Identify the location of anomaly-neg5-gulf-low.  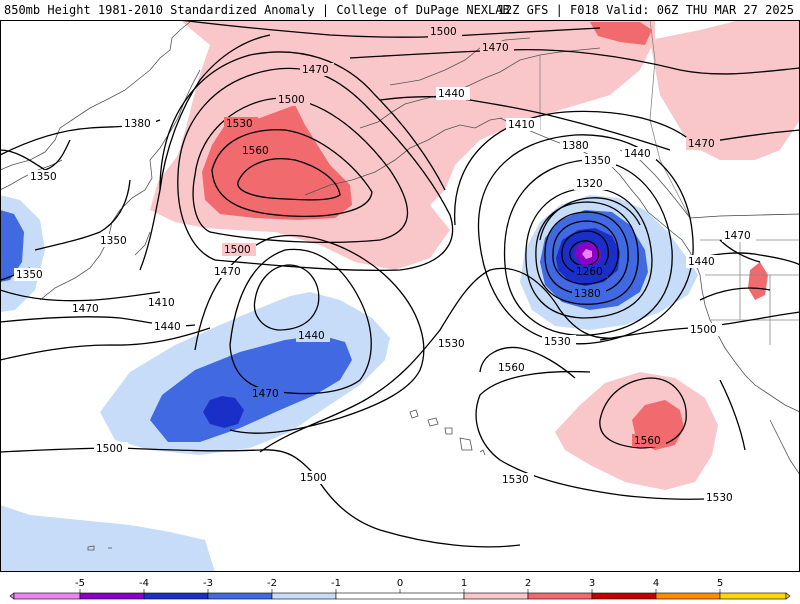
(587, 254).